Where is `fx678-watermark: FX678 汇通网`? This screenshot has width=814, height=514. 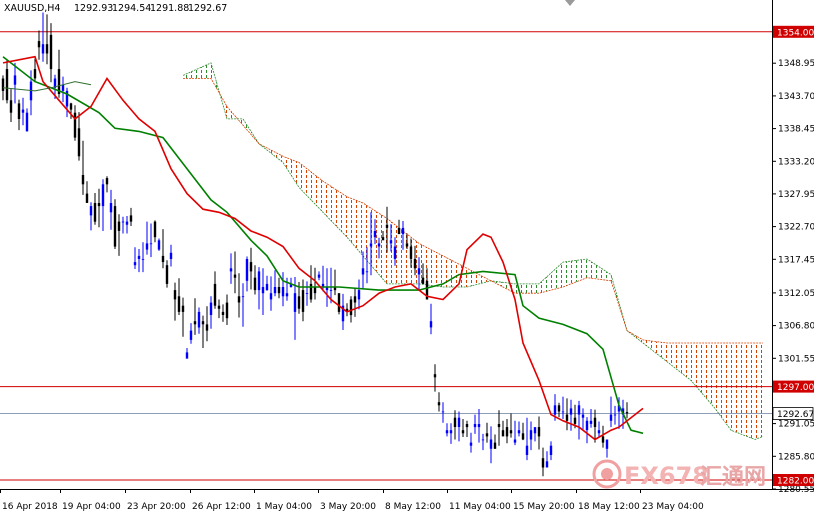 fx678-watermark: FX678 汇通网 is located at coordinates (679, 474).